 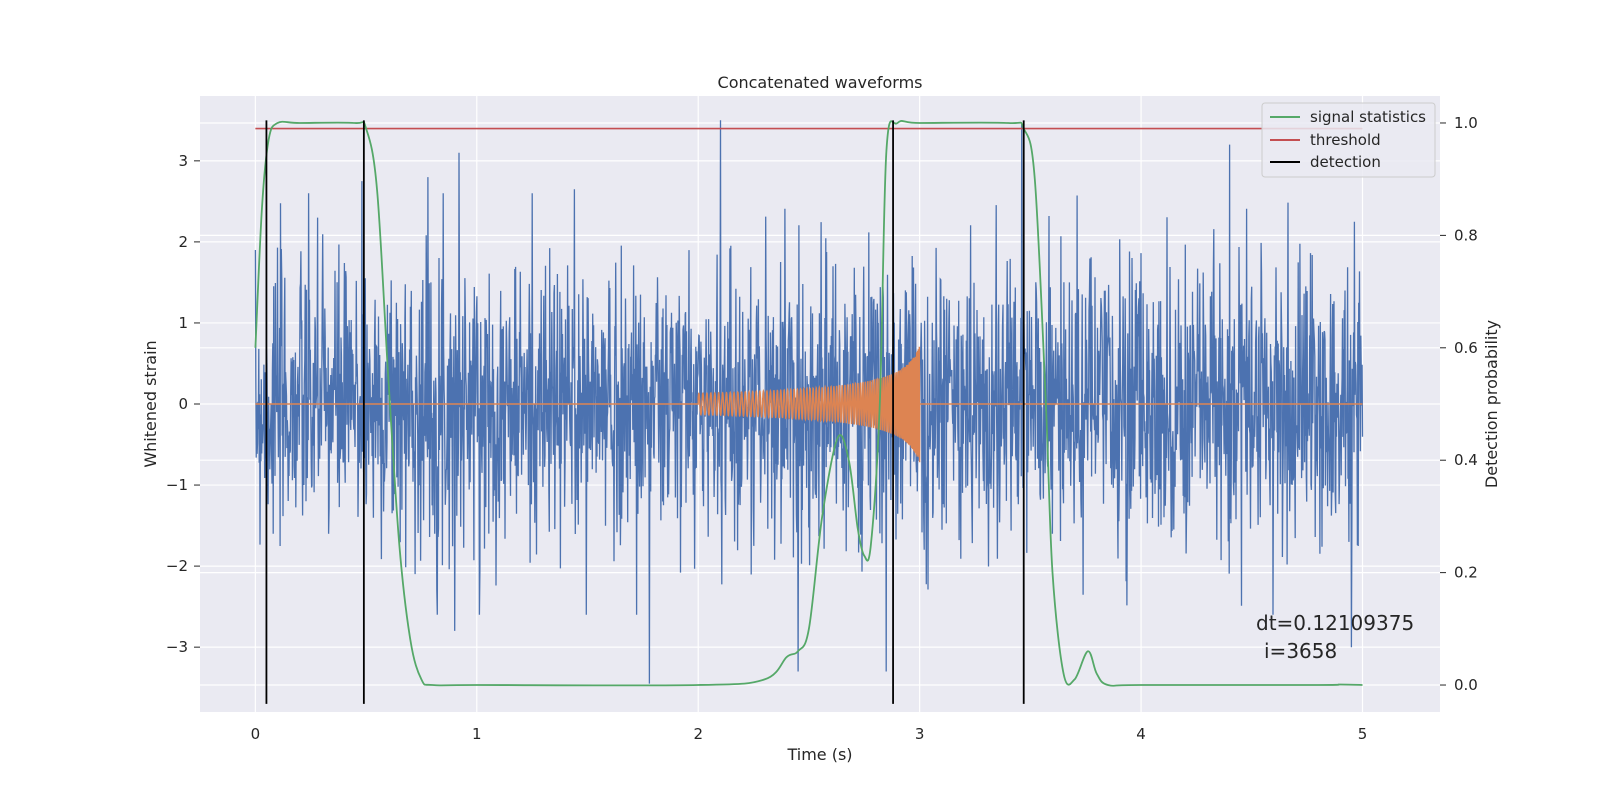 What do you see at coordinates (183, 404) in the screenshot?
I see `y-tick-label-left: 0` at bounding box center [183, 404].